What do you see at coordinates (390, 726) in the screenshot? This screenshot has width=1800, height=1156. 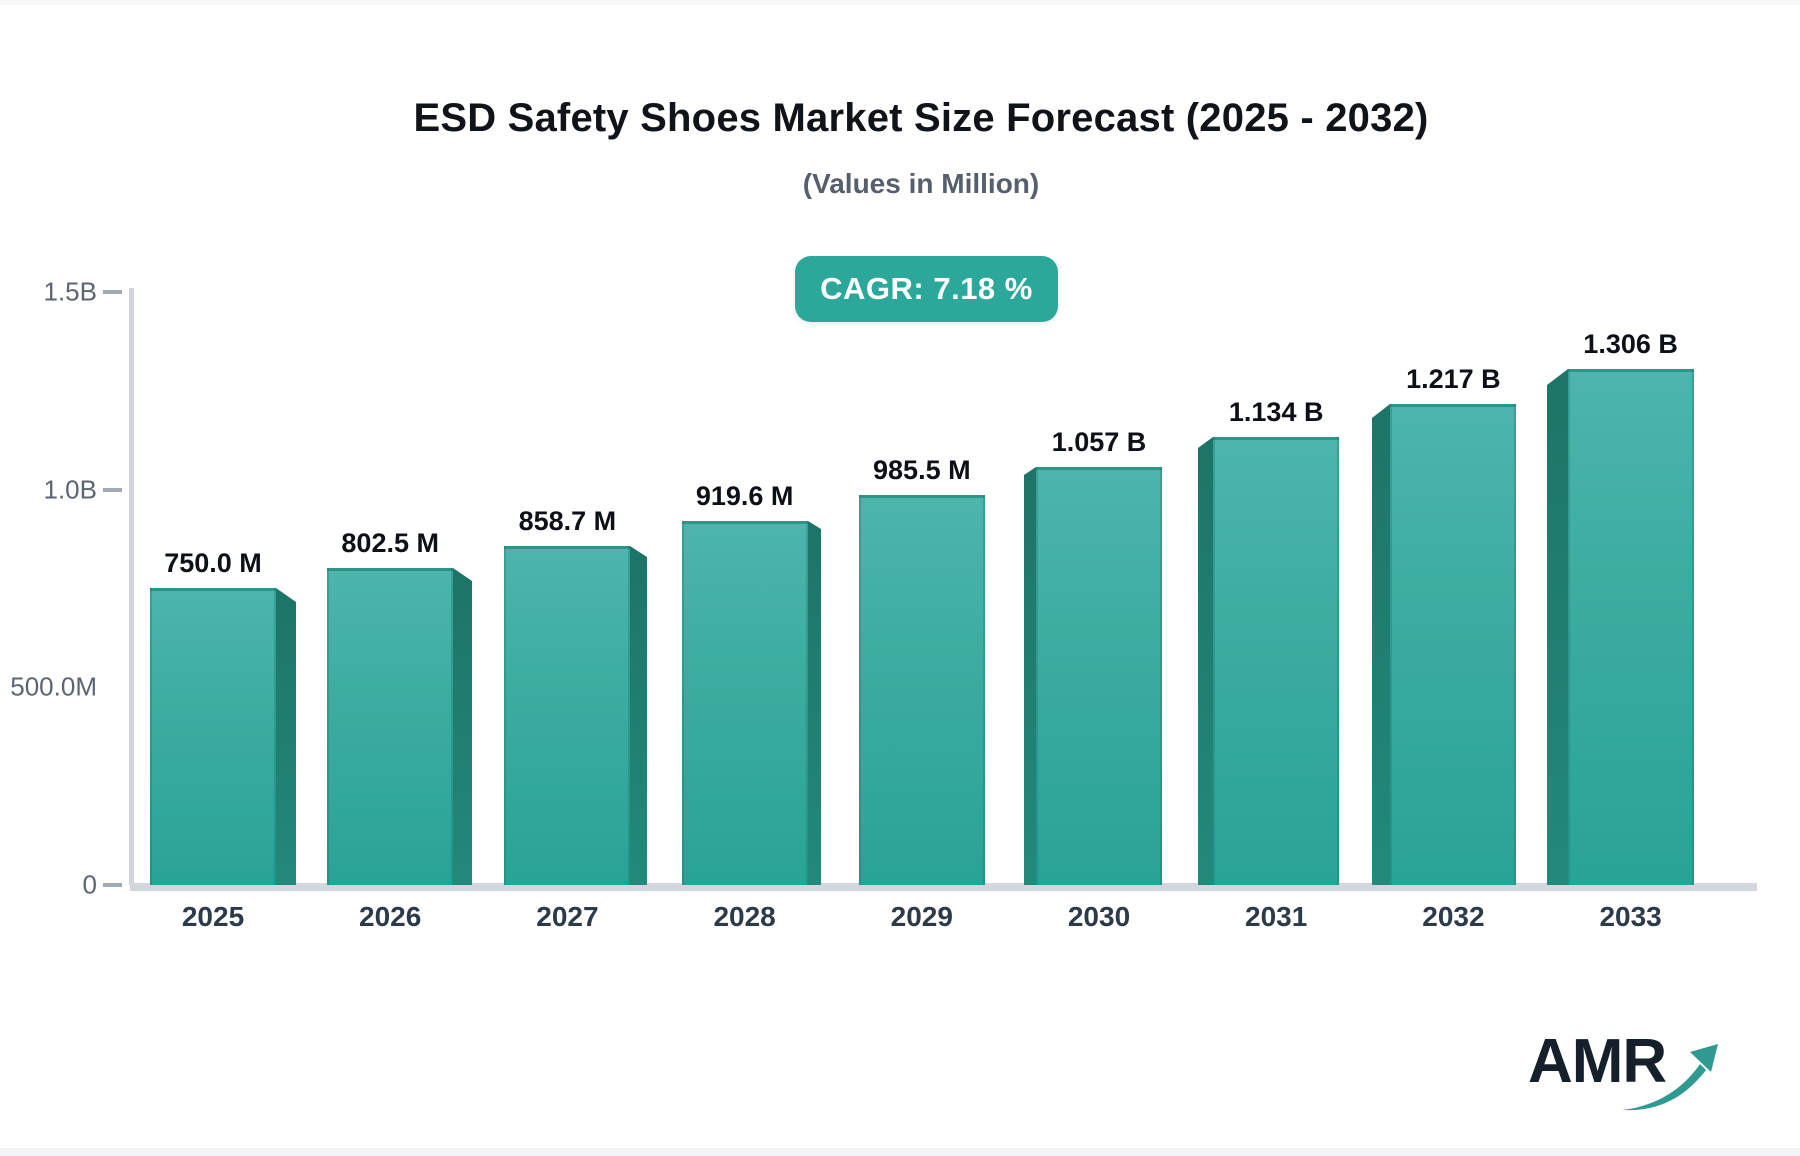 I see `bar-2026` at bounding box center [390, 726].